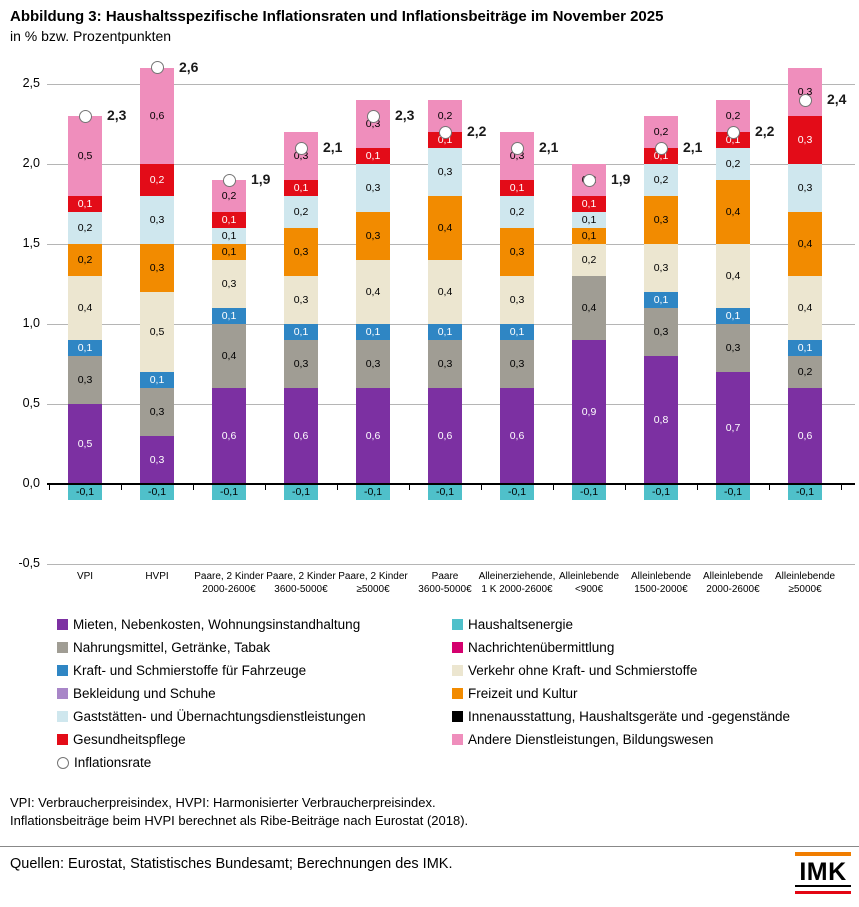 This screenshot has width=859, height=907. Describe the element at coordinates (31, 243) in the screenshot. I see `y-axis-label: 1,5` at that location.